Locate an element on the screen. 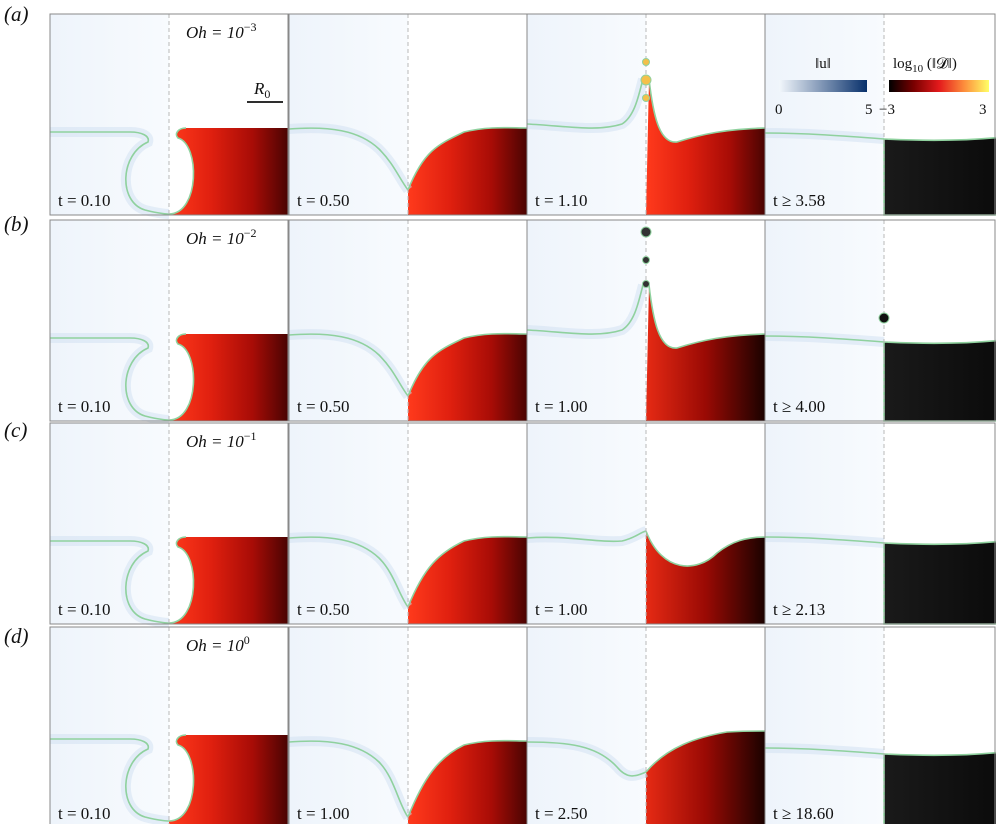 The height and width of the screenshot is (824, 996). panel-r0-c3: t ≥ 3.58 is located at coordinates (880, 114).